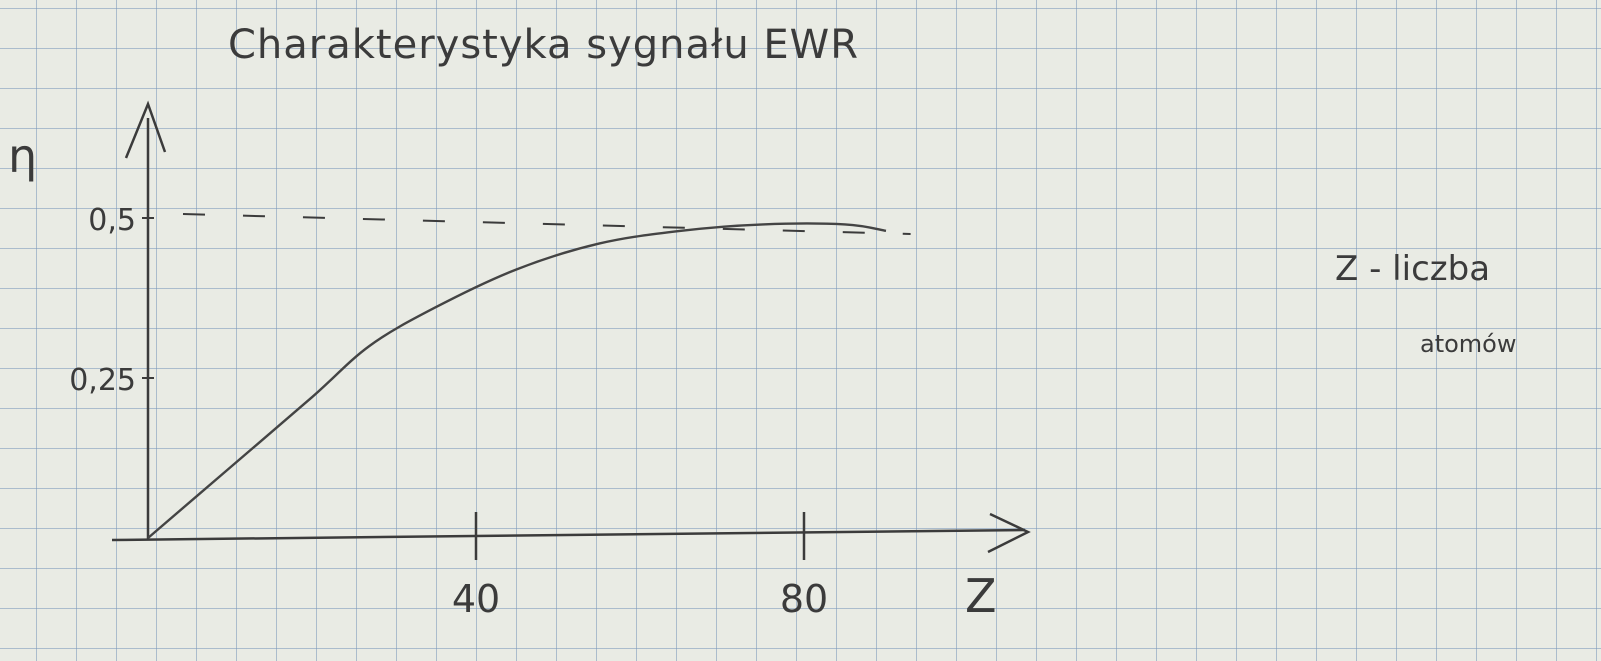 Image resolution: width=1601 pixels, height=661 pixels. Describe the element at coordinates (22, 156) in the screenshot. I see `y-axis-label: η` at that location.